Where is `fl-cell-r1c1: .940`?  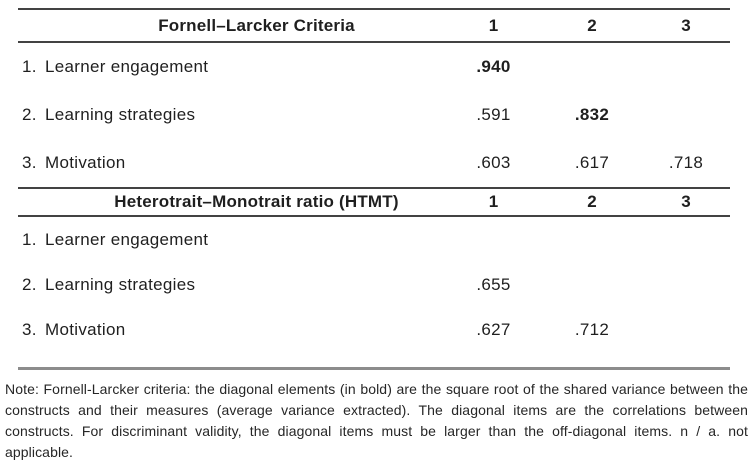
fl-cell-r1c1: .940 is located at coordinates (493, 66).